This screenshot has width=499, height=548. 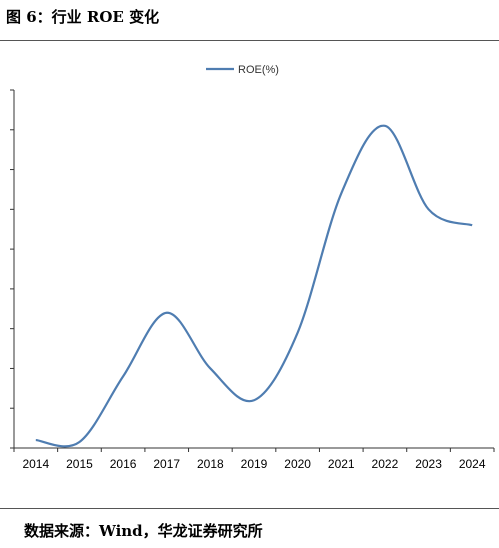 I want to click on x-tick-label: 2018, so click(x=210, y=464).